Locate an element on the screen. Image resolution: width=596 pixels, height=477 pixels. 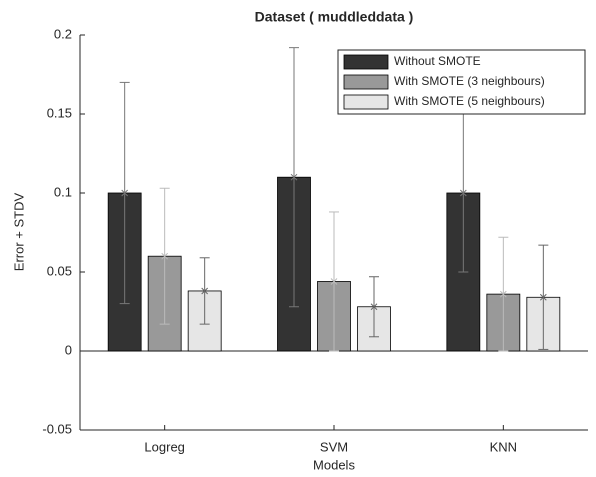
y-tick-label: 0.1 is located at coordinates (63, 191).